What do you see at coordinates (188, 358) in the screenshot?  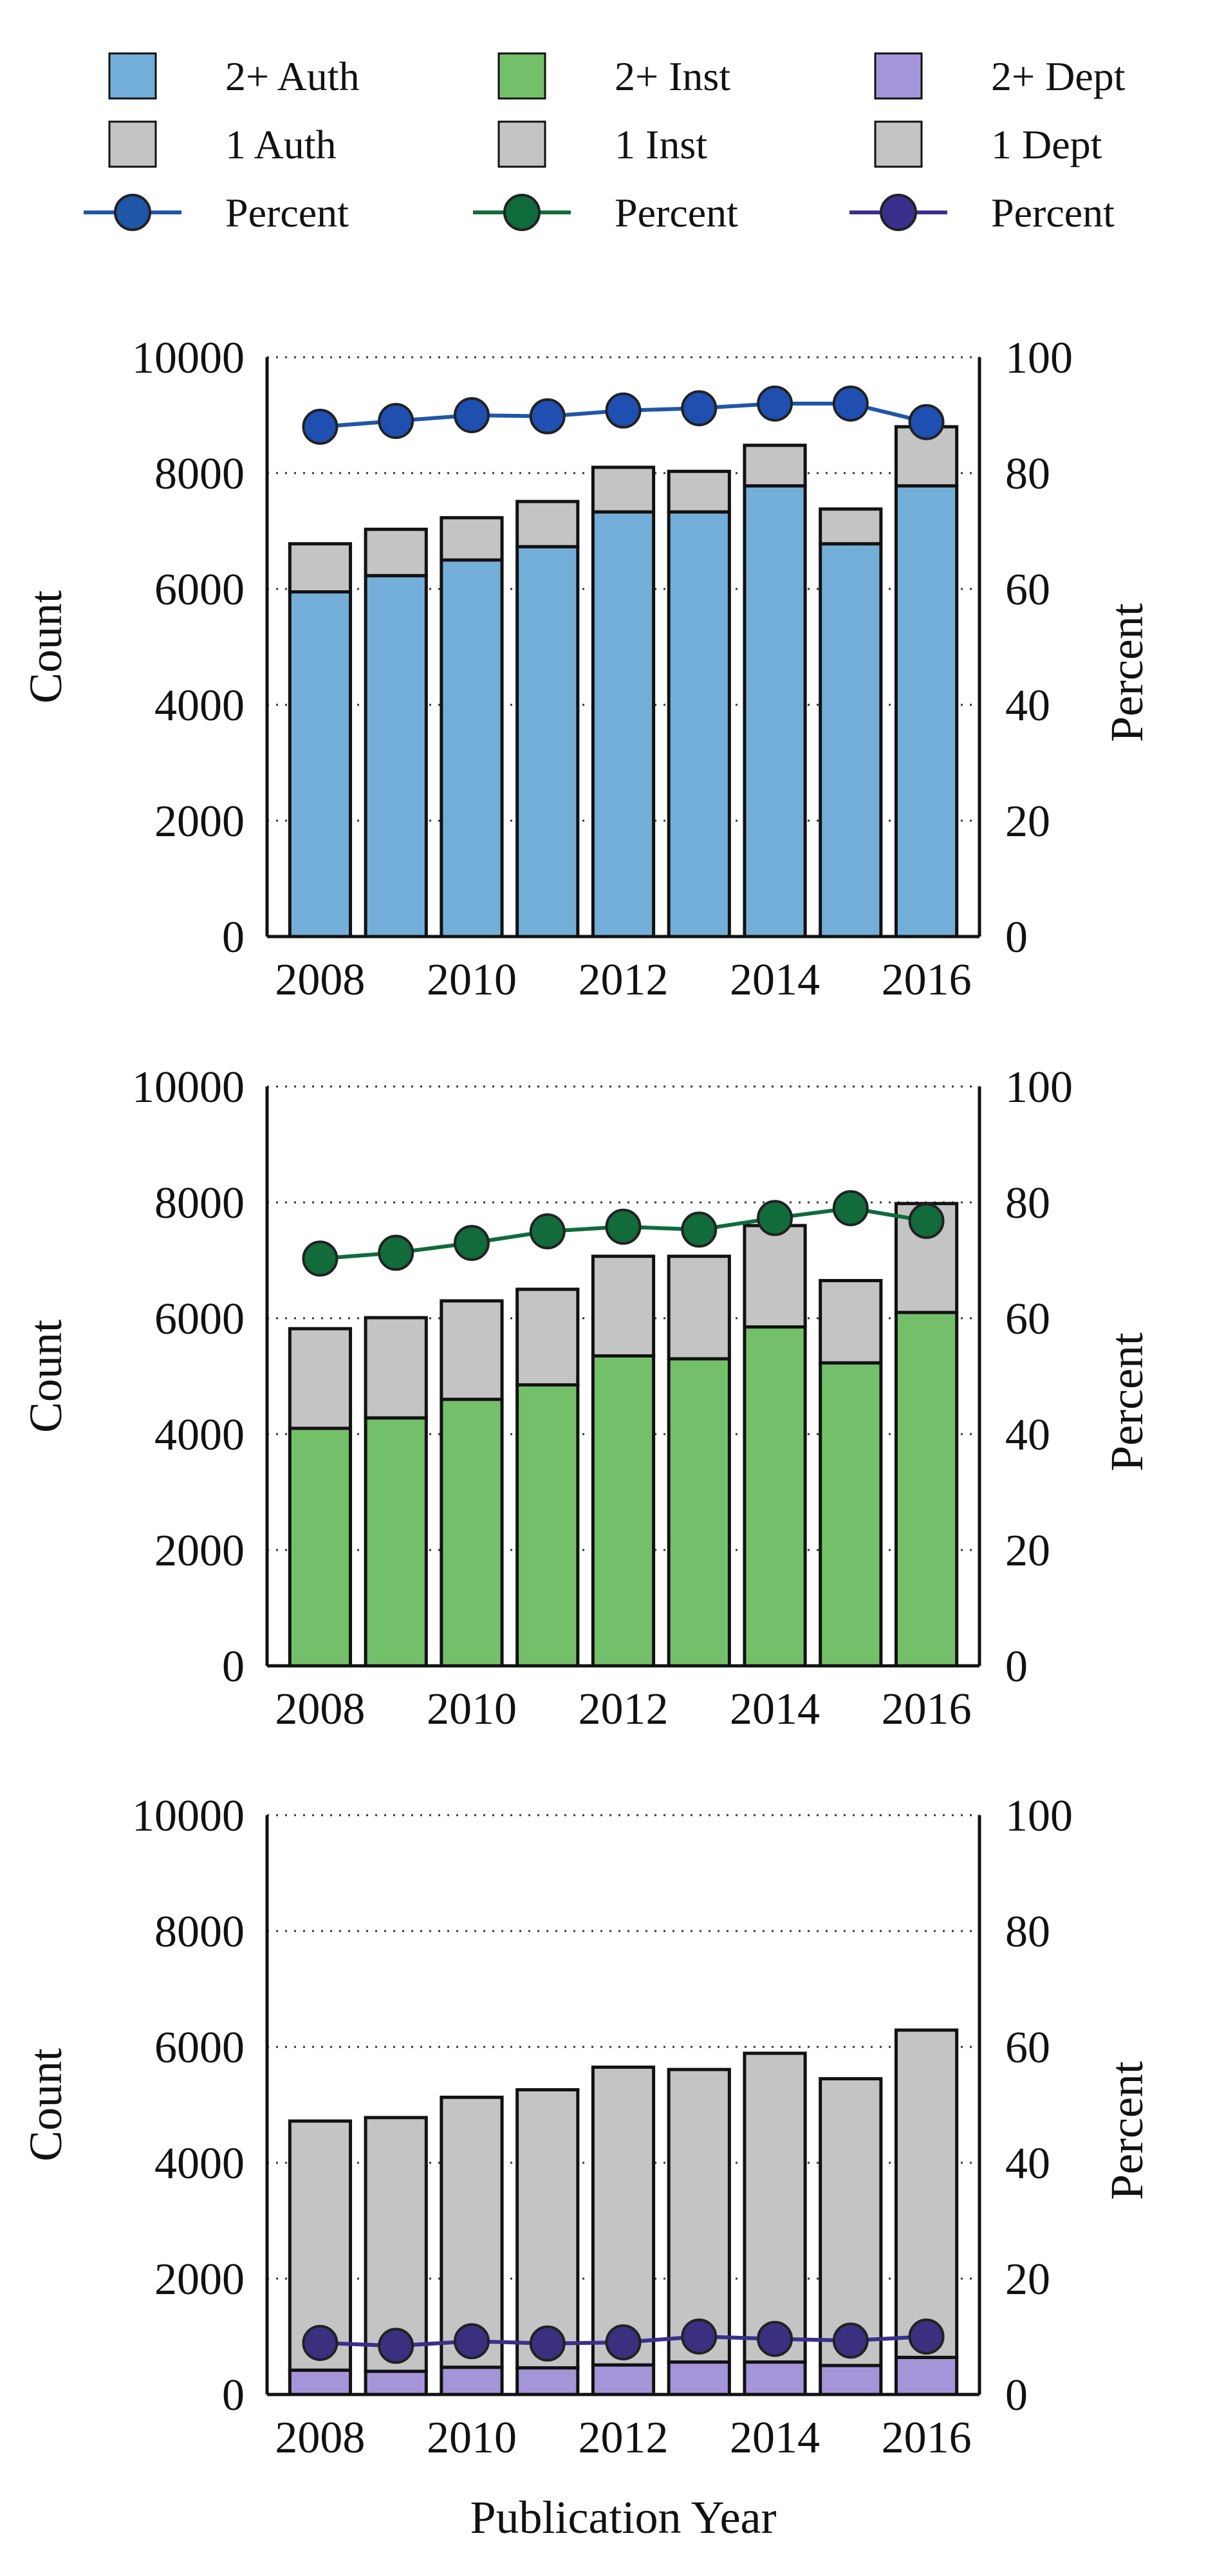 I see `y-tick-label: 10000` at bounding box center [188, 358].